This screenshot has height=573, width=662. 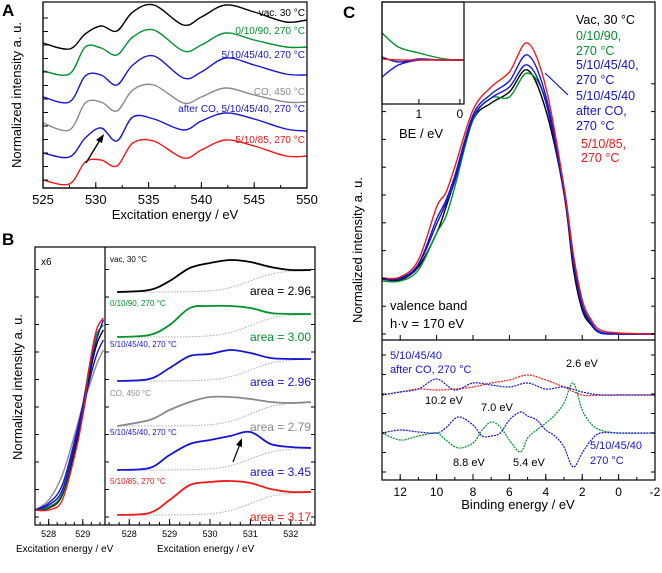 What do you see at coordinates (280, 337) in the screenshot?
I see `area-0-10-90: area = 3.00` at bounding box center [280, 337].